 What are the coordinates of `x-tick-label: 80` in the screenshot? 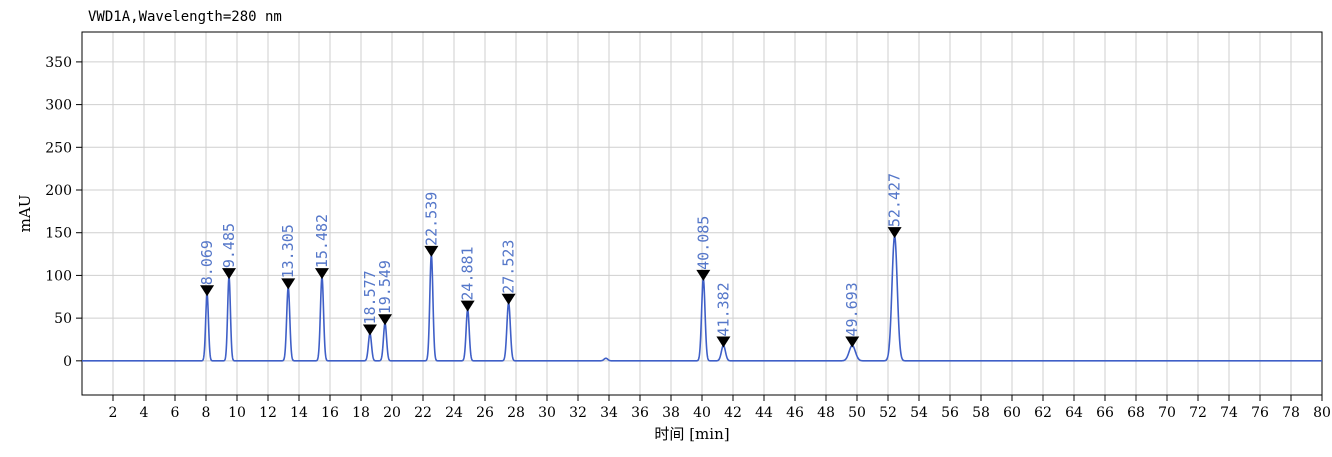 It's located at (1322, 413).